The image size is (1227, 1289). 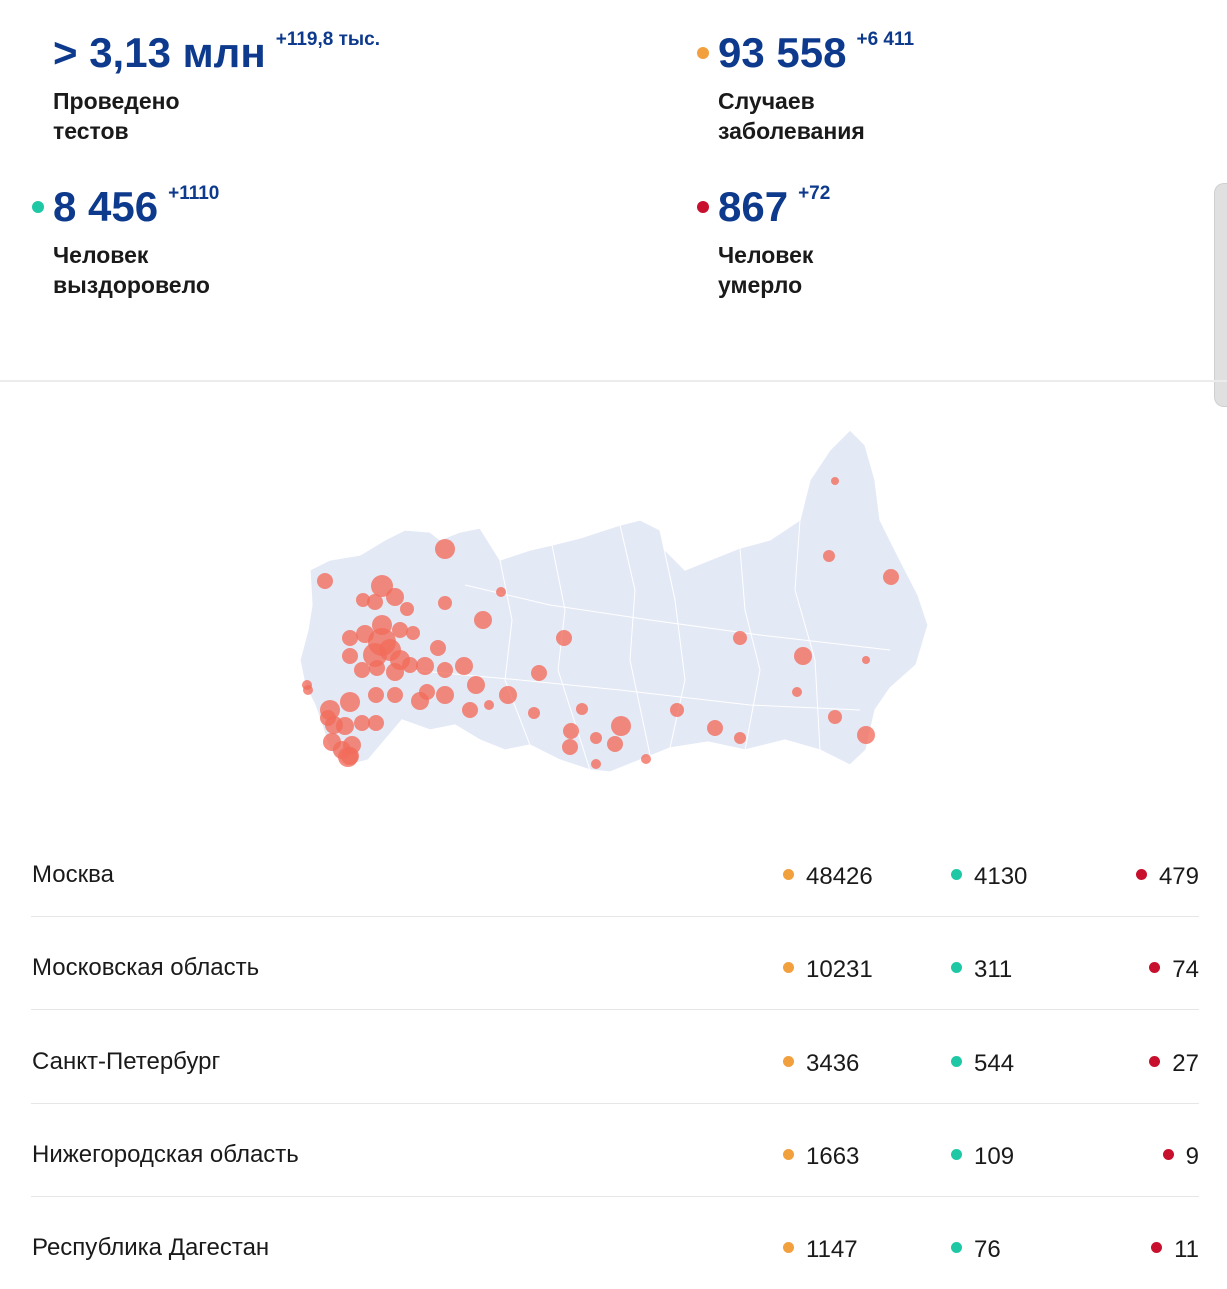 I want to click on recovered-value: 8 456, so click(x=106, y=206).